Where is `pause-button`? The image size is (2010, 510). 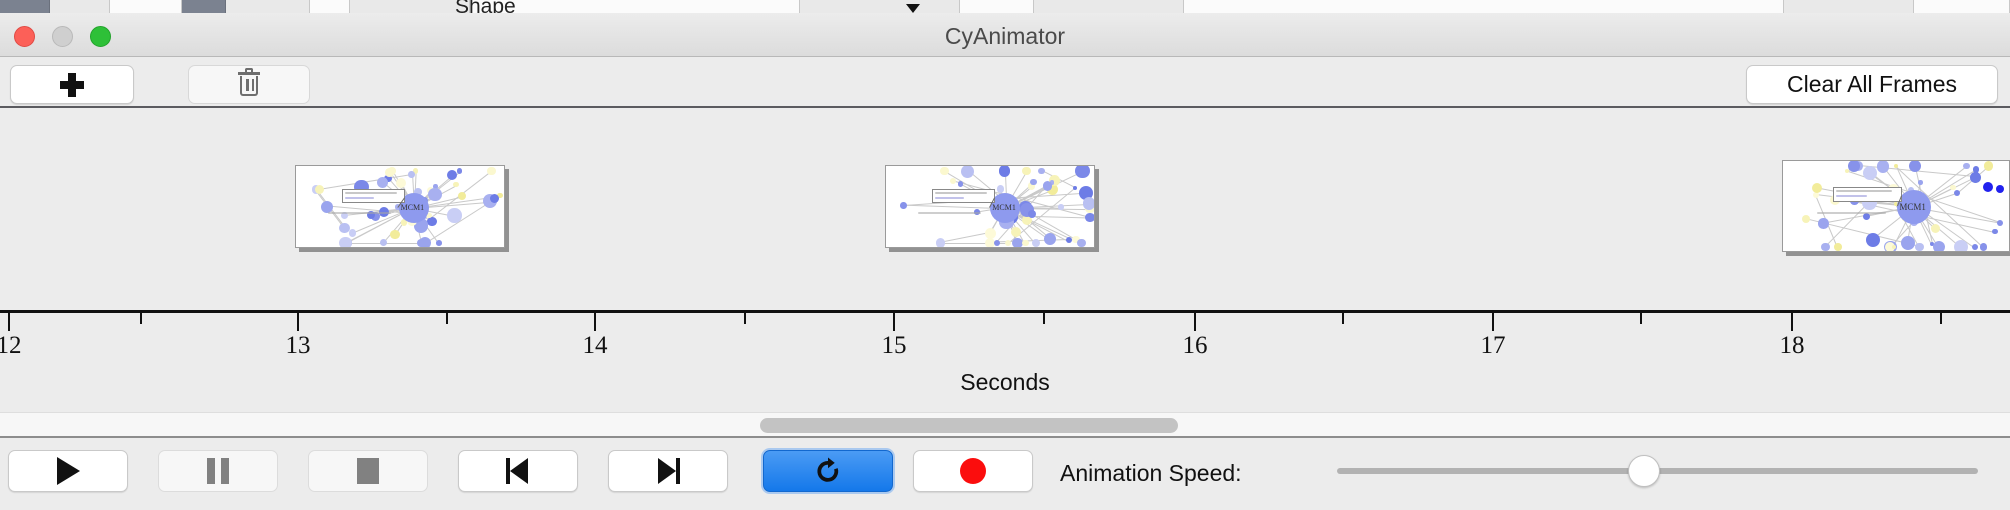
pause-button is located at coordinates (218, 471).